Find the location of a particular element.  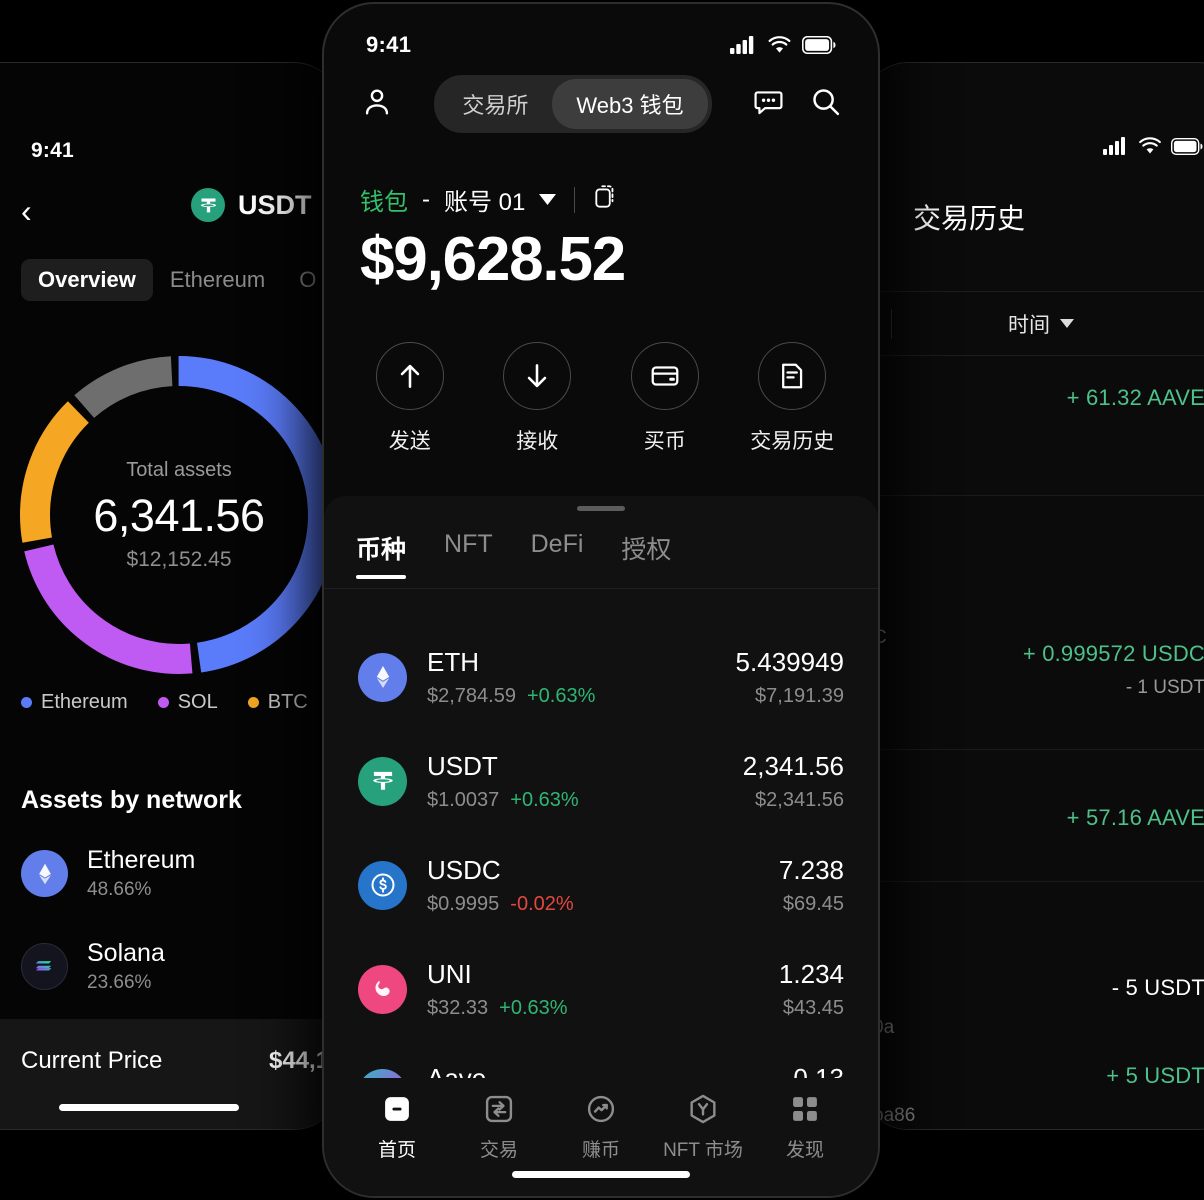

action-send: 发送 is located at coordinates (410, 398).